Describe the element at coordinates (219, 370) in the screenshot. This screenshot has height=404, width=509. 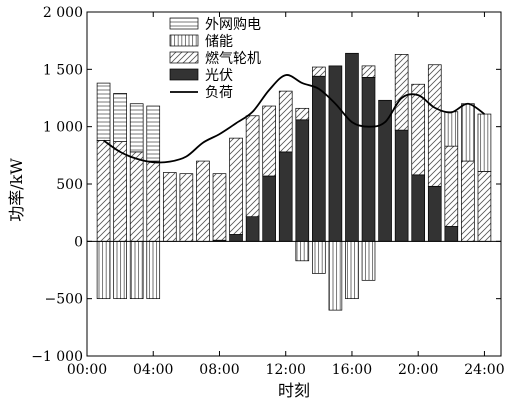
I see `x-tick-label: 08:00` at that location.